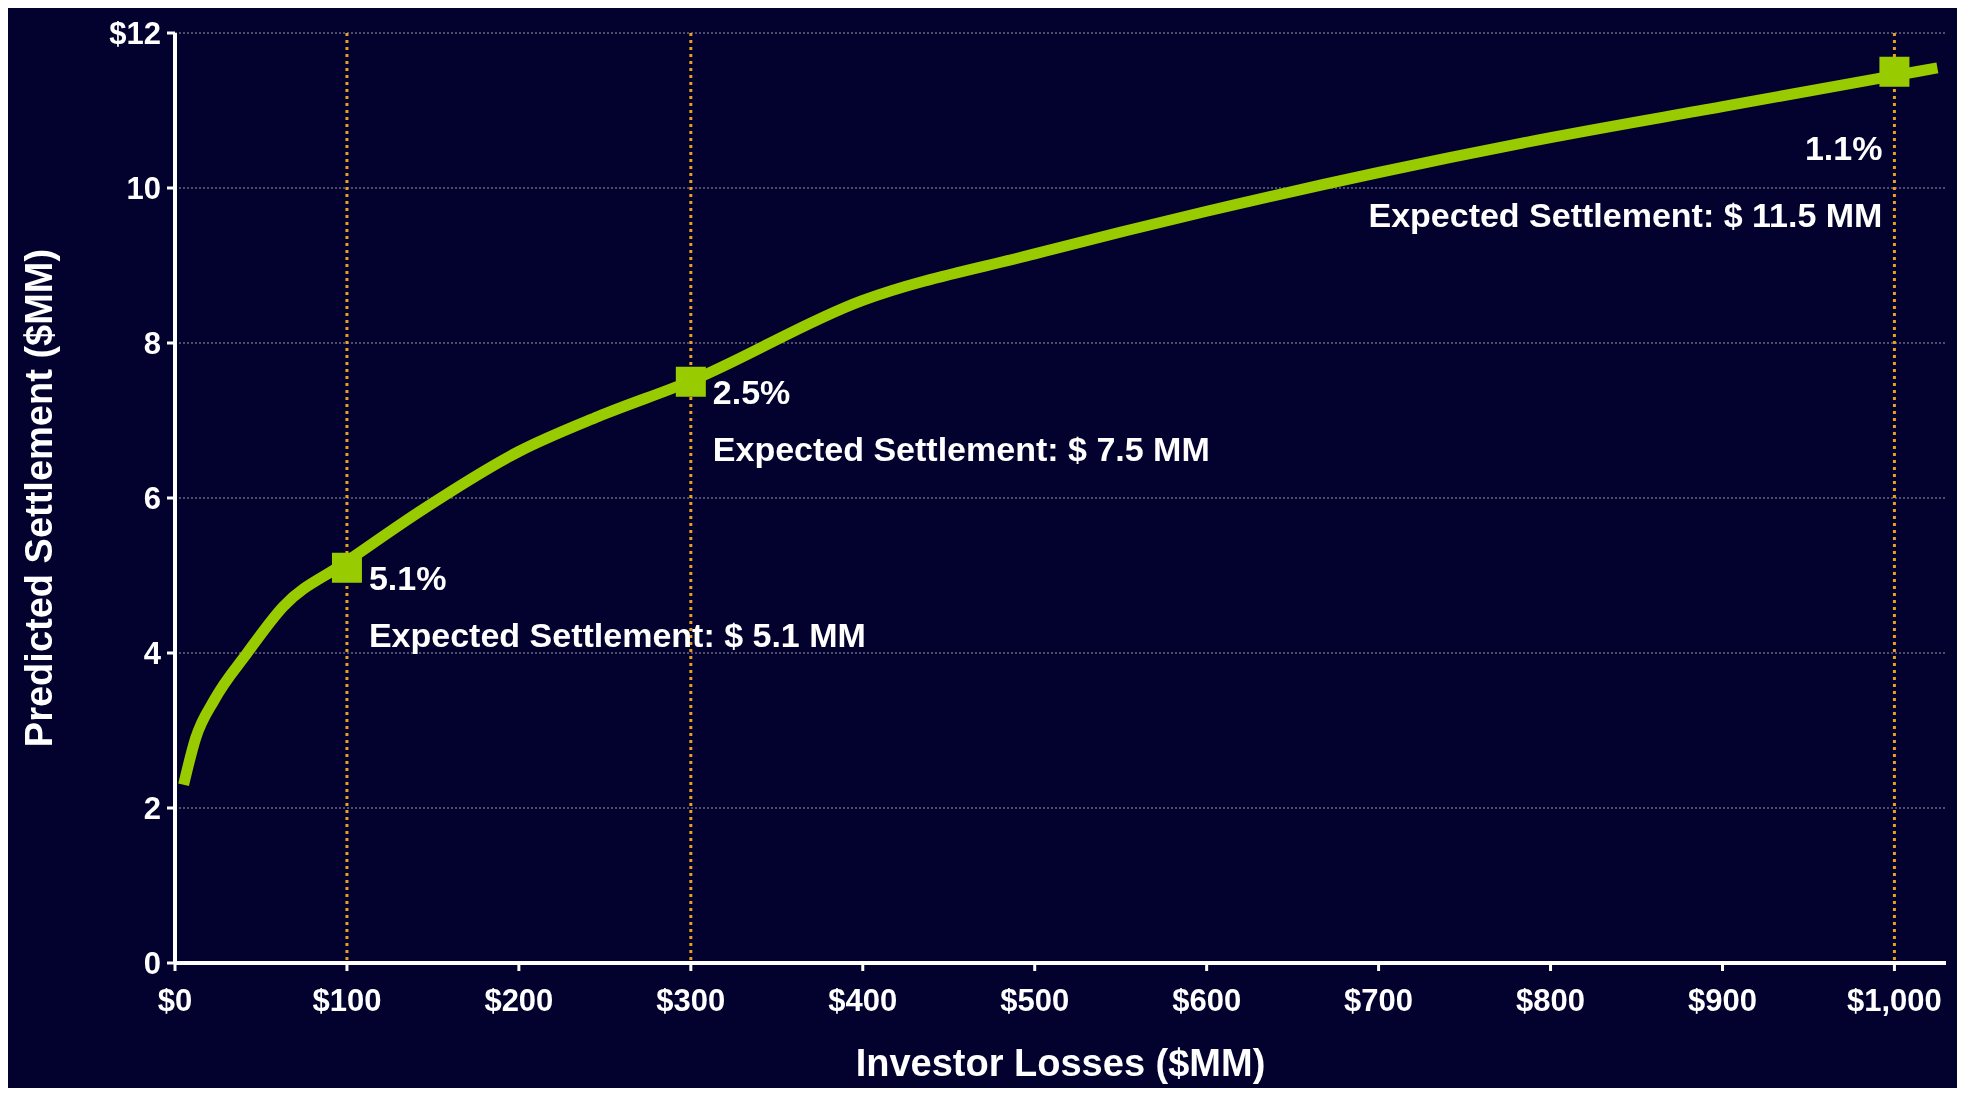  I want to click on y-tick-label: 8, so click(152, 343).